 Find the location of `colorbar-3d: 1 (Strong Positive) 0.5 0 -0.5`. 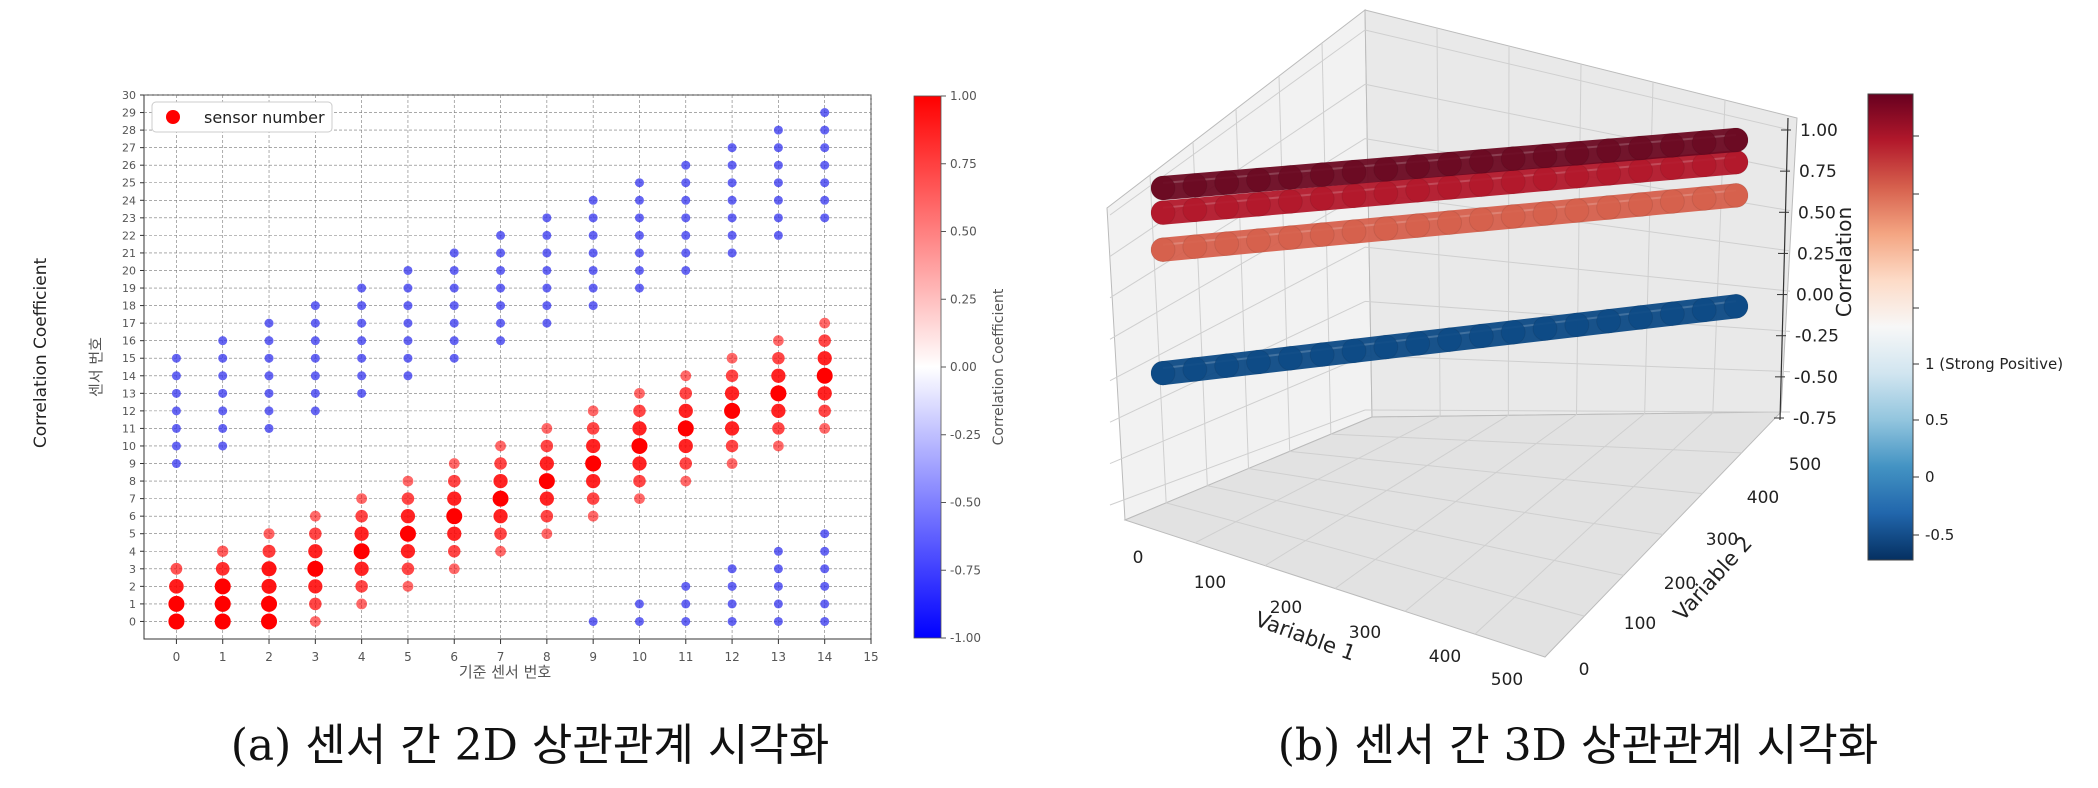

colorbar-3d: 1 (Strong Positive) 0.5 0 -0.5 is located at coordinates (1965, 327).